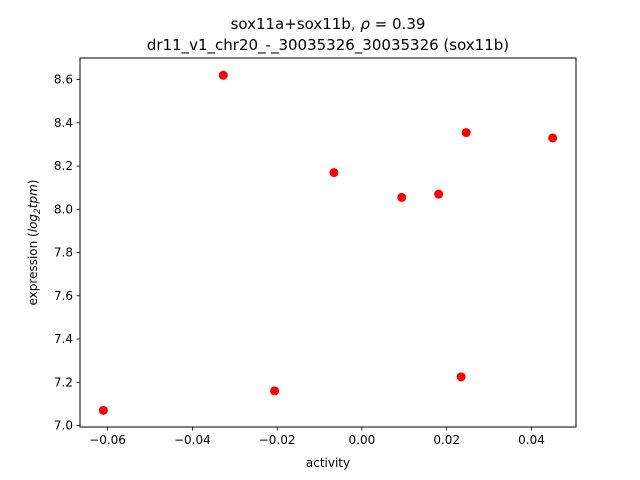 The height and width of the screenshot is (480, 640). What do you see at coordinates (277, 440) in the screenshot?
I see `x-tick-label: −0.02` at bounding box center [277, 440].